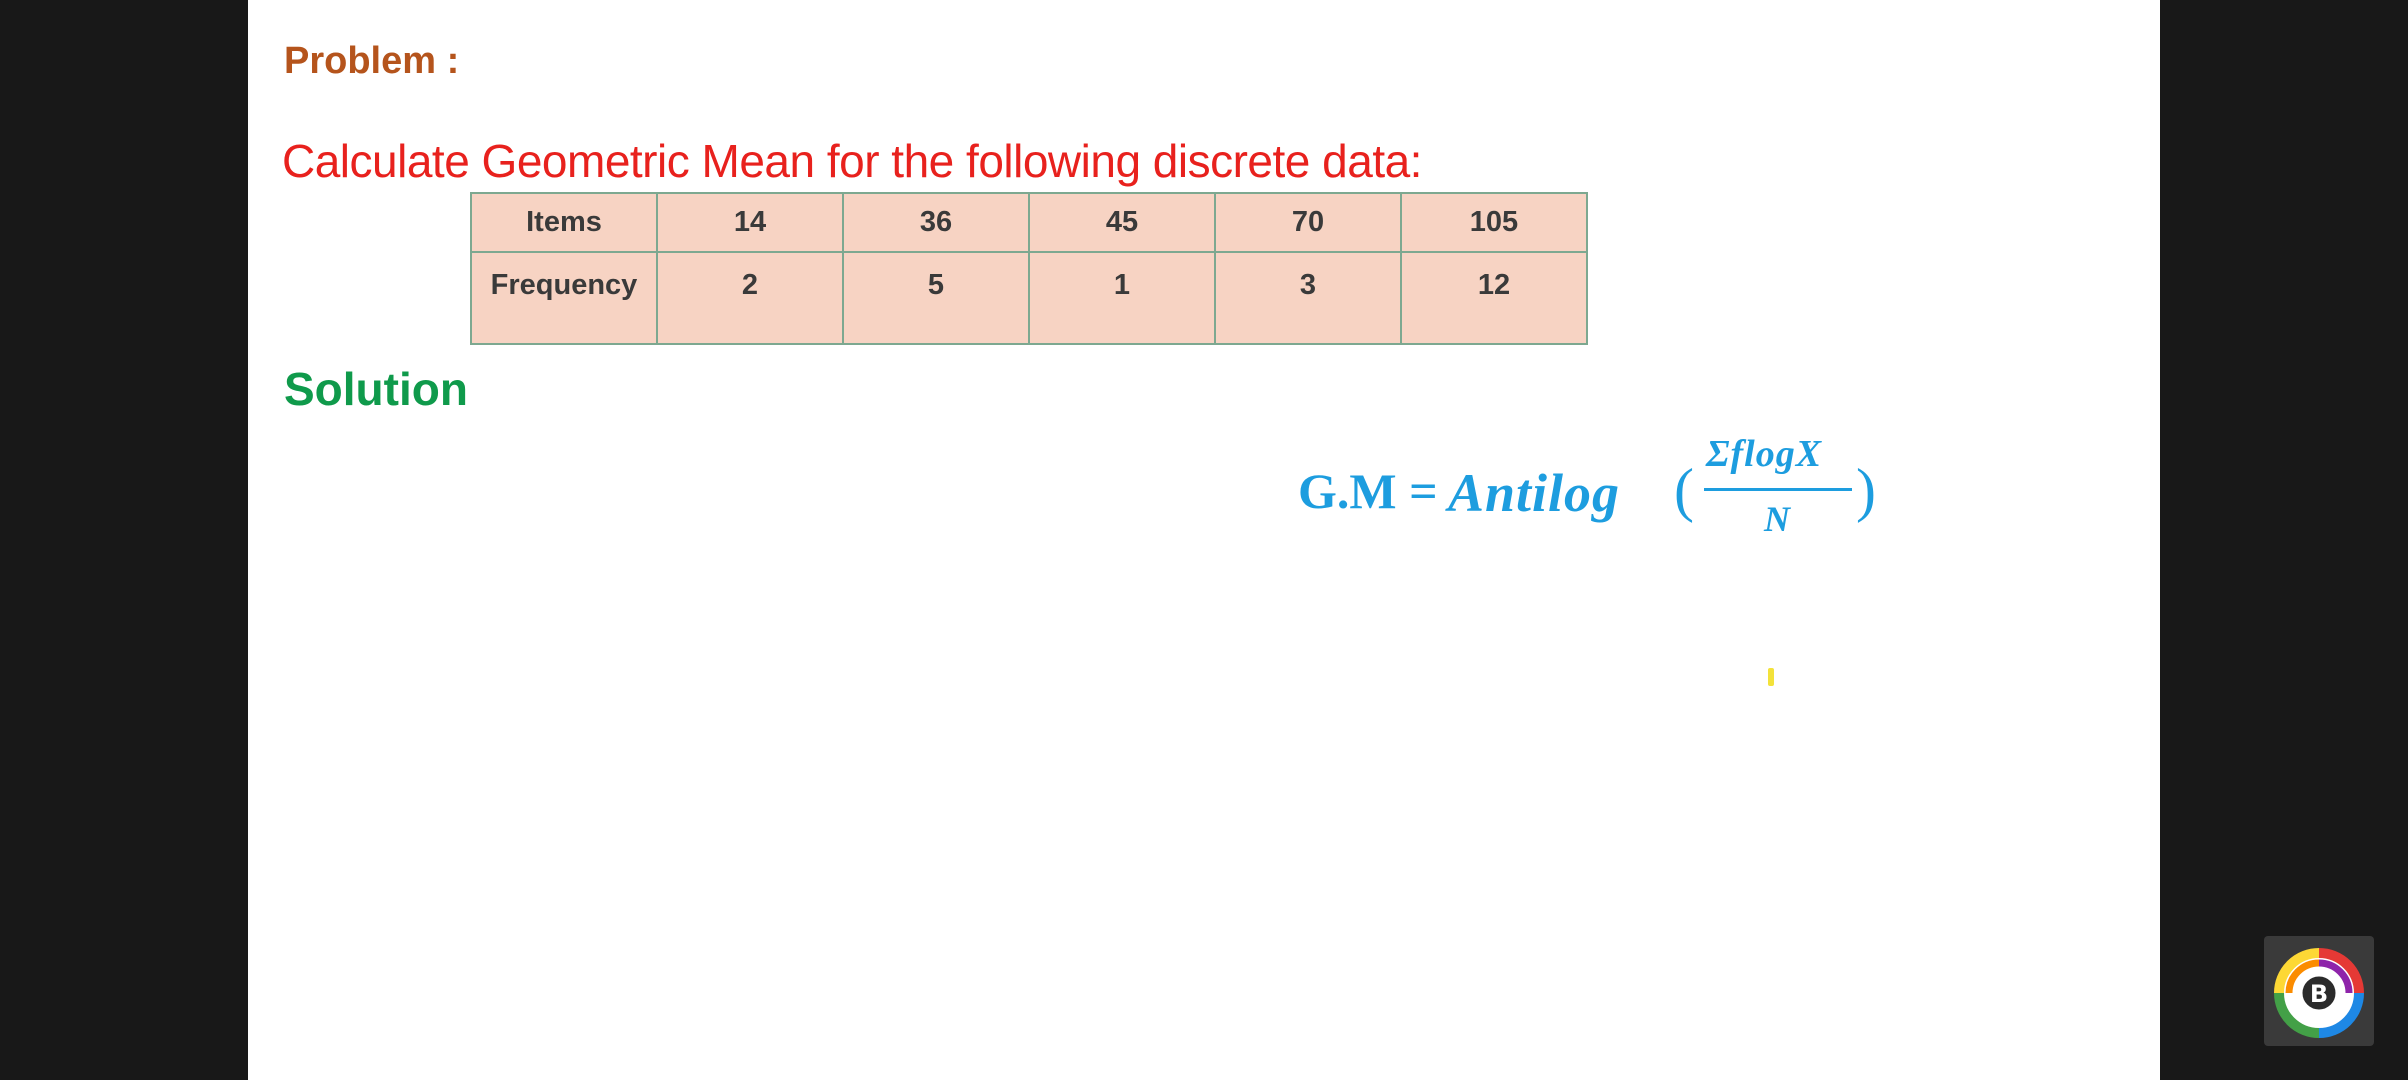 The image size is (2408, 1080). Describe the element at coordinates (750, 222) in the screenshot. I see `table-cell: 14` at that location.